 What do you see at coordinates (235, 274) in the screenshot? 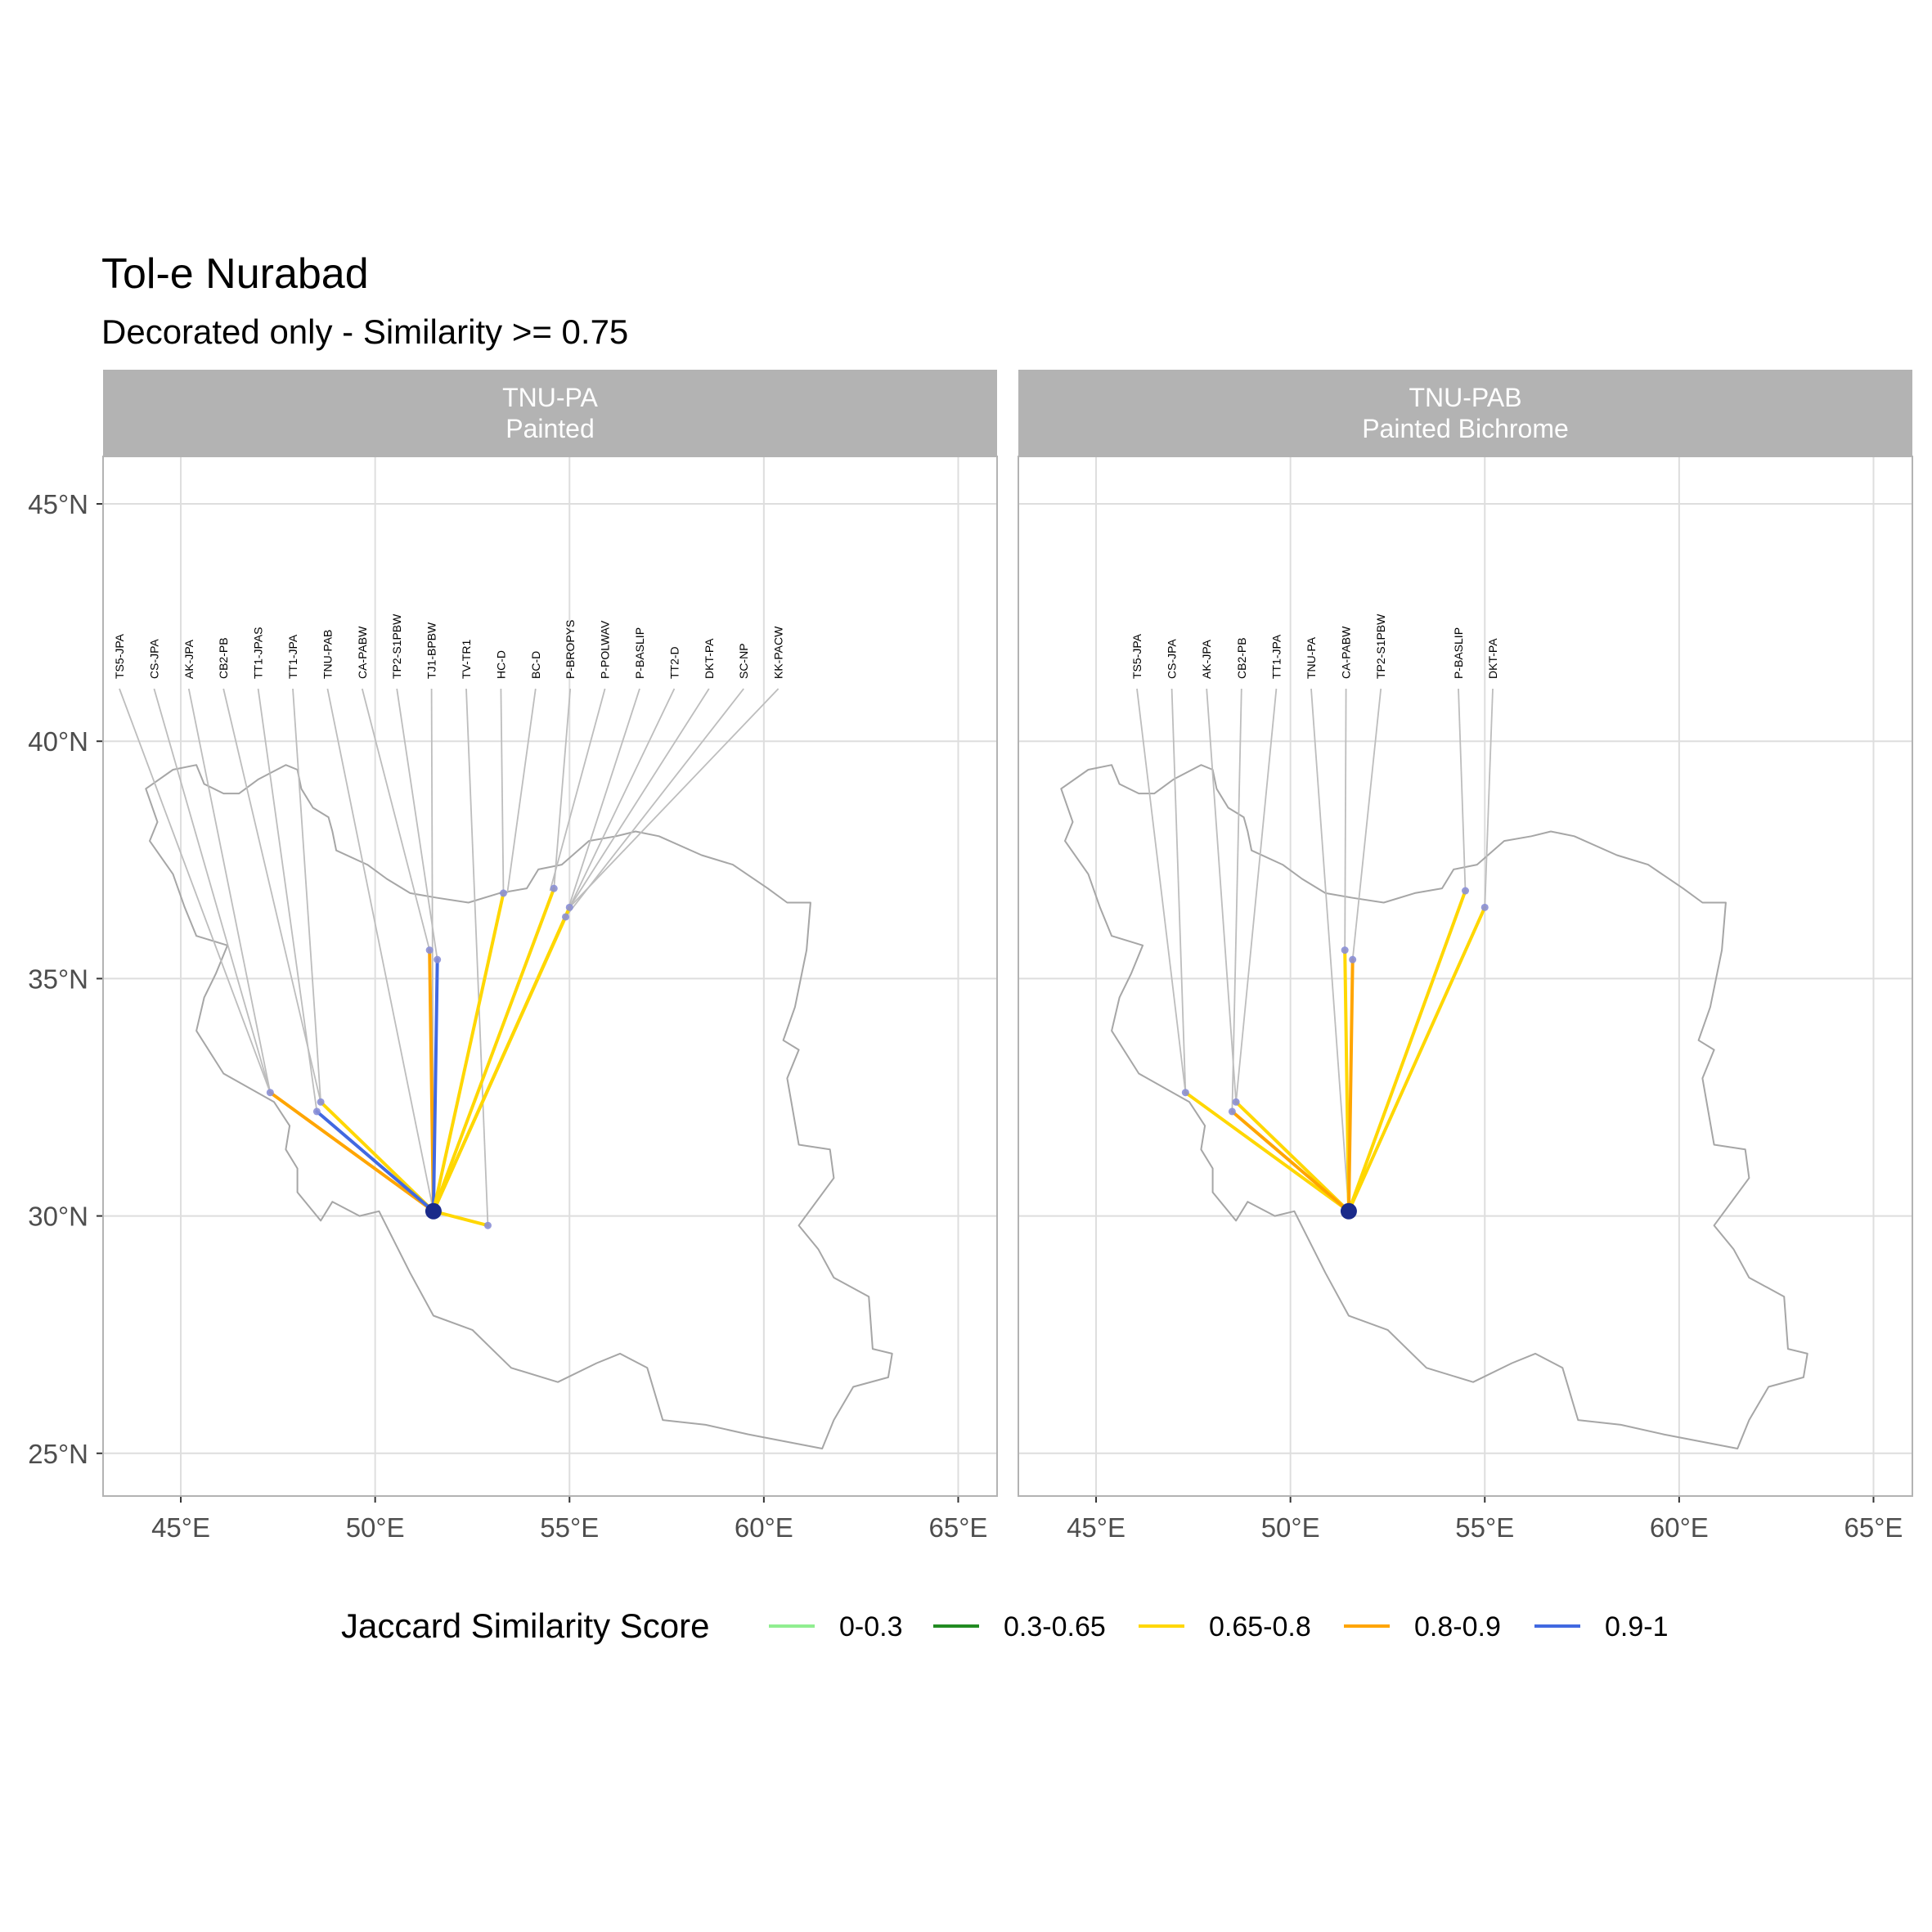
I see `plot-title: Tol-e Nurabad` at bounding box center [235, 274].